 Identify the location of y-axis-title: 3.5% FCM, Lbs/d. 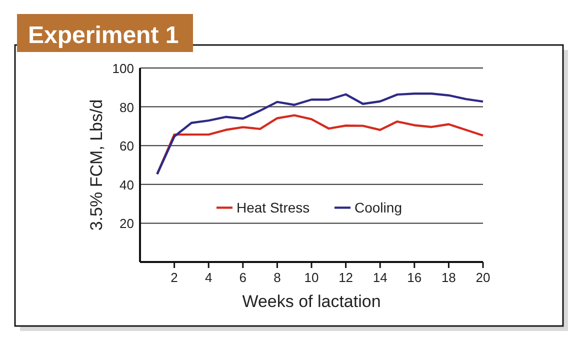
(96, 165).